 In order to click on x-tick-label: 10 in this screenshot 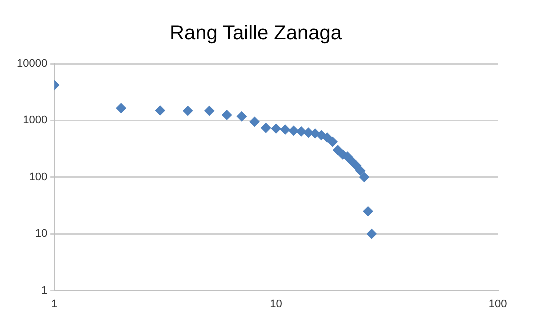, I will do `click(276, 304)`.